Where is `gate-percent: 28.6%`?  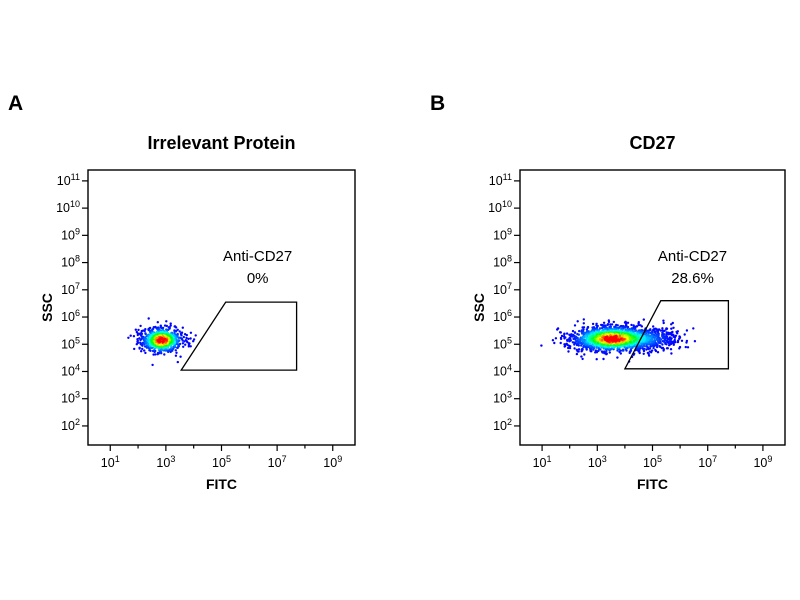 gate-percent: 28.6% is located at coordinates (692, 278).